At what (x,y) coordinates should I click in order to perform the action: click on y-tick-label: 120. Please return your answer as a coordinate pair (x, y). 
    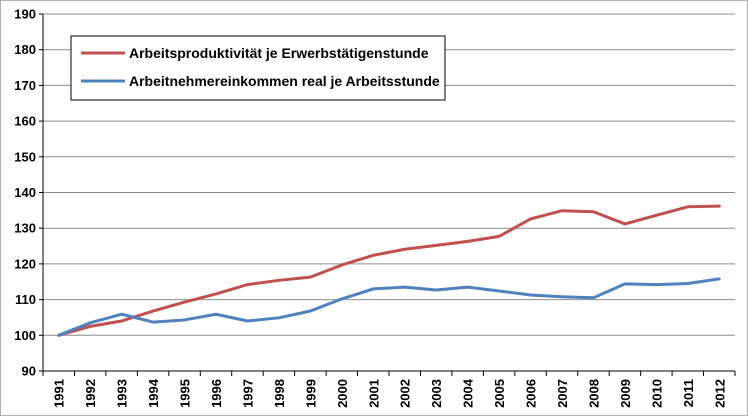
    Looking at the image, I should click on (25, 263).